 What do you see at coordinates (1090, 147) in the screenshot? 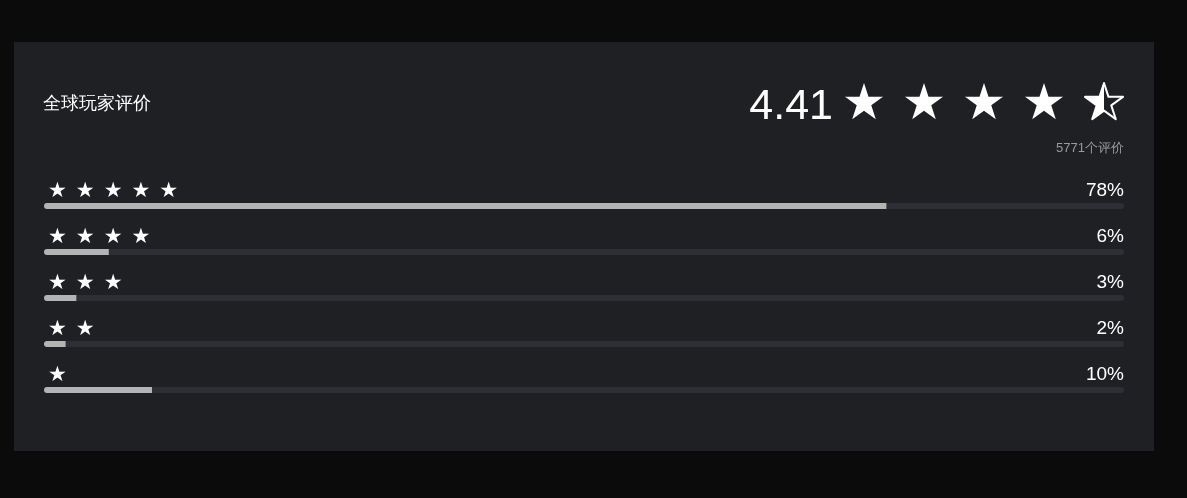
I see `annotation: 5771个评价` at bounding box center [1090, 147].